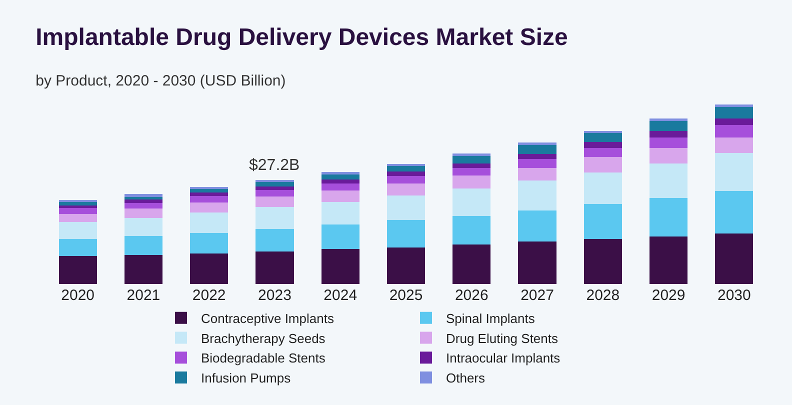 Image resolution: width=792 pixels, height=405 pixels. What do you see at coordinates (161, 81) in the screenshot?
I see `chart-subtitle: by Product, 2020 - 2030 (USD Billion)` at bounding box center [161, 81].